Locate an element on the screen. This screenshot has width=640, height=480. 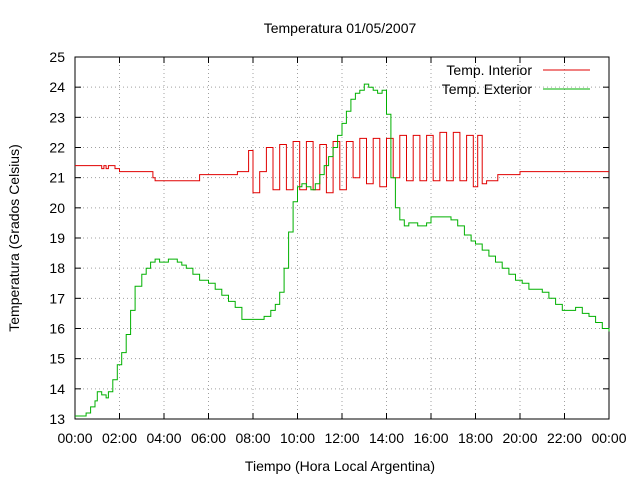
y-tick-label: 20 is located at coordinates (57, 208).